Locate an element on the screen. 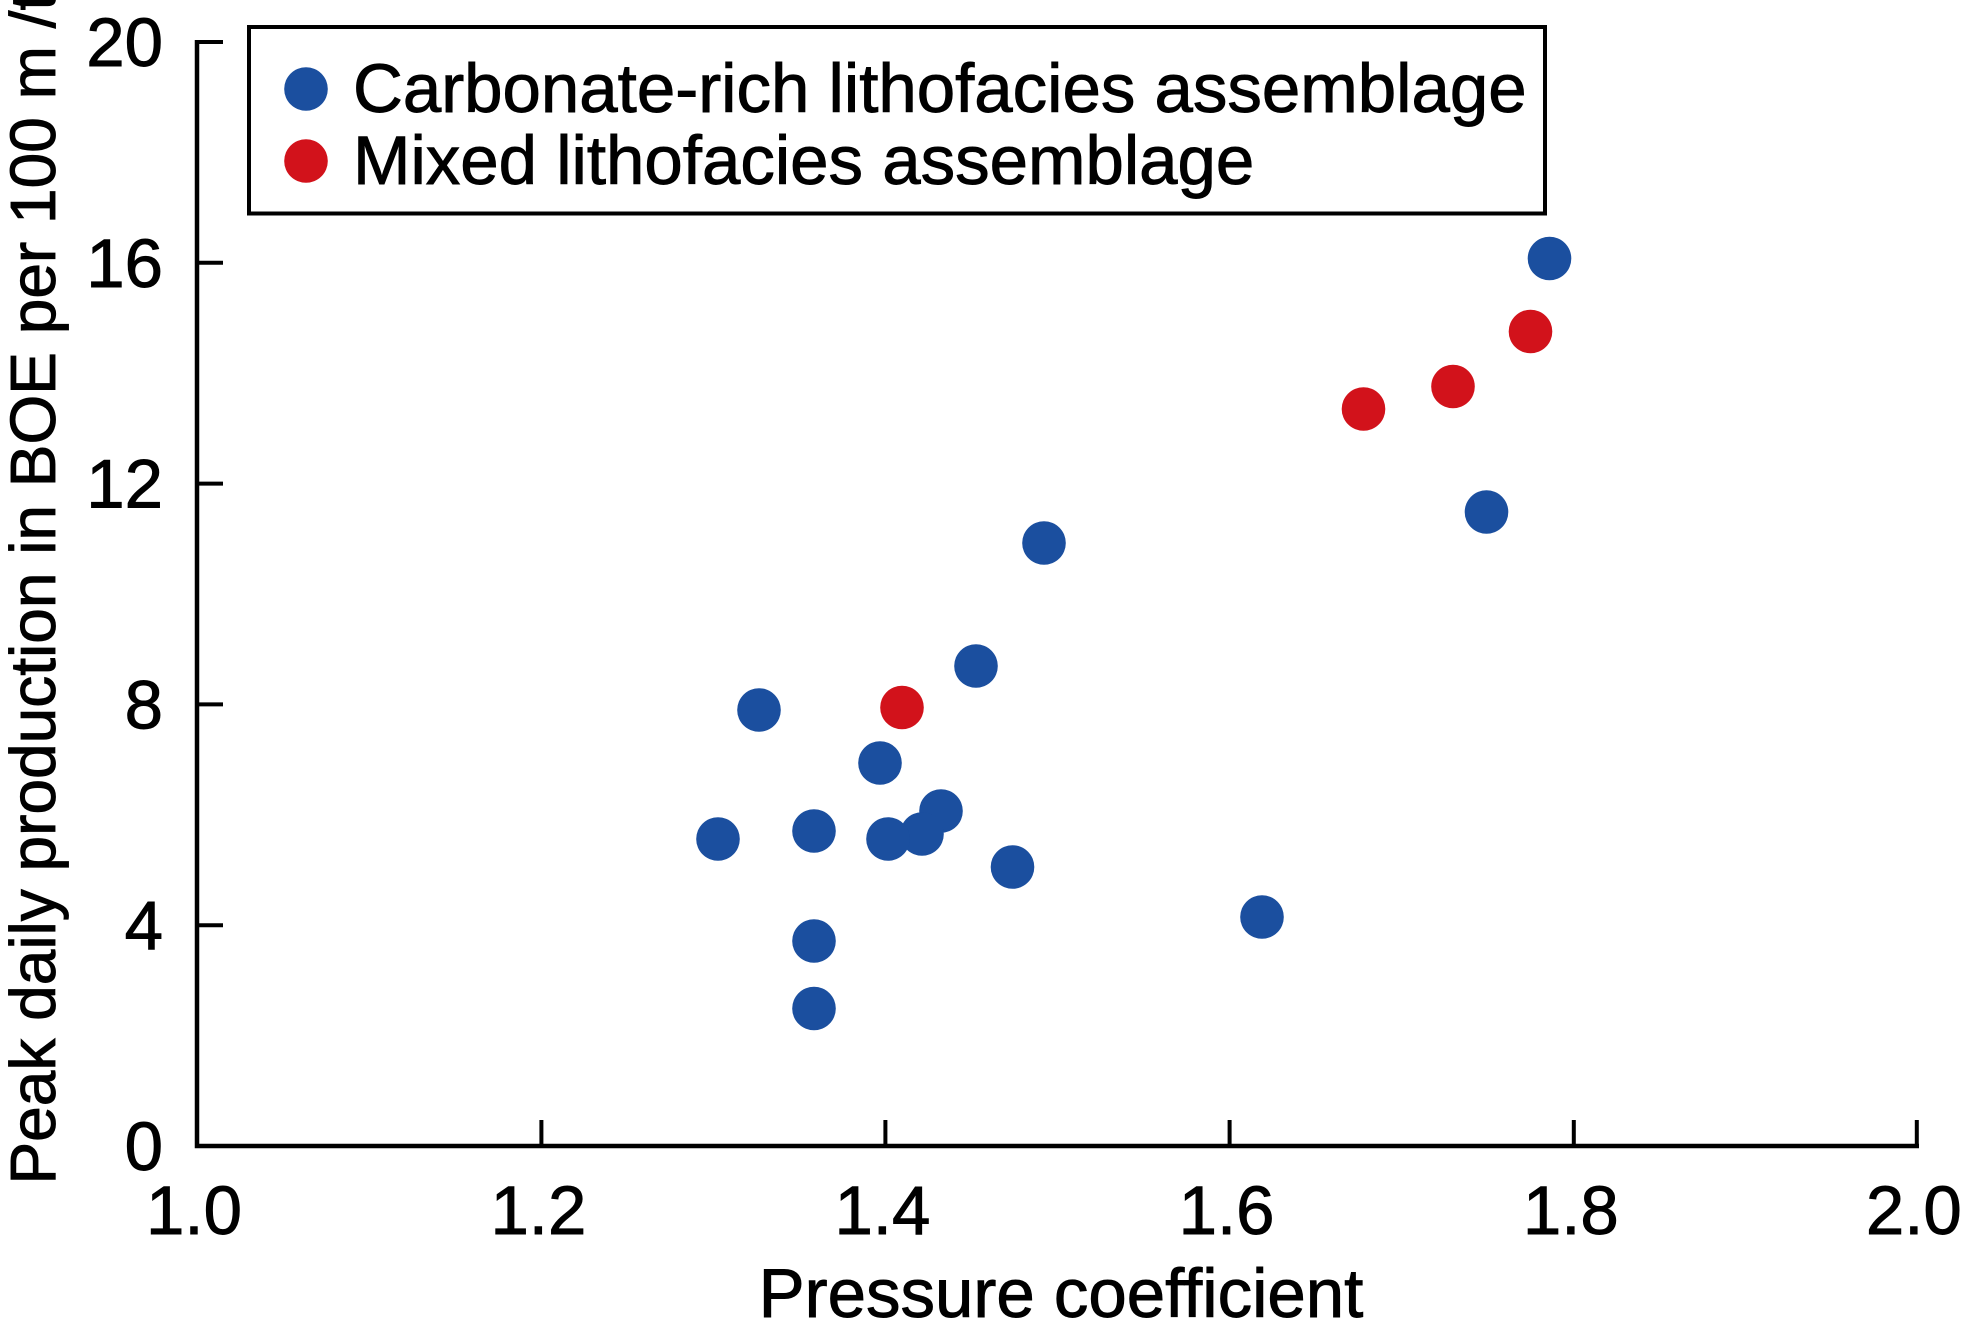 The height and width of the screenshot is (1337, 1961). svg-text: 0 is located at coordinates (144, 1146).